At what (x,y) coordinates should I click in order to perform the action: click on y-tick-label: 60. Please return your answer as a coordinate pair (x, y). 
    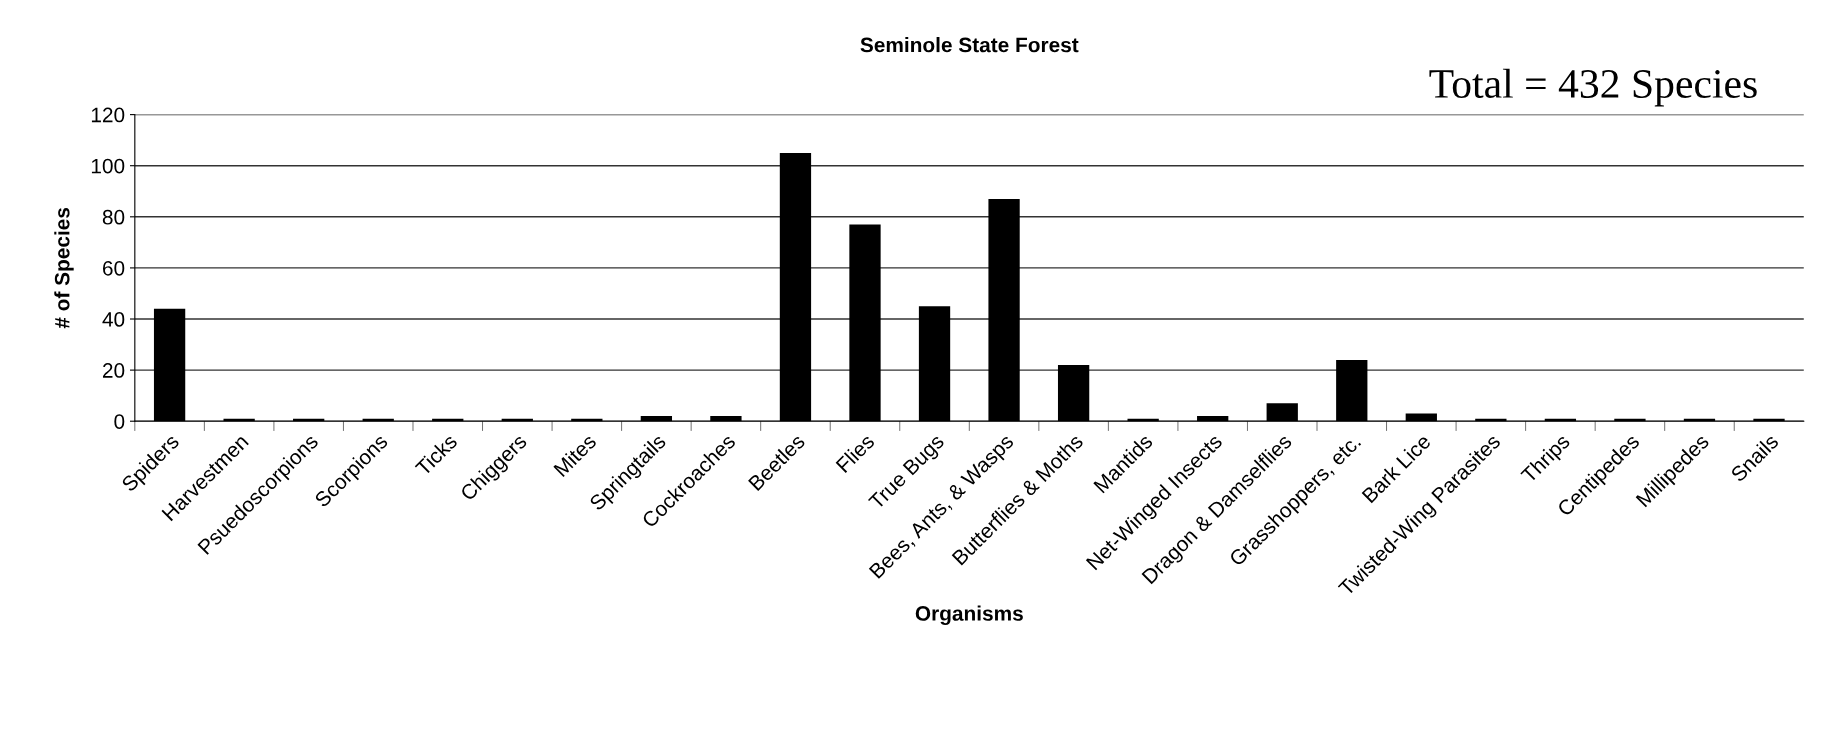
    Looking at the image, I should click on (113, 268).